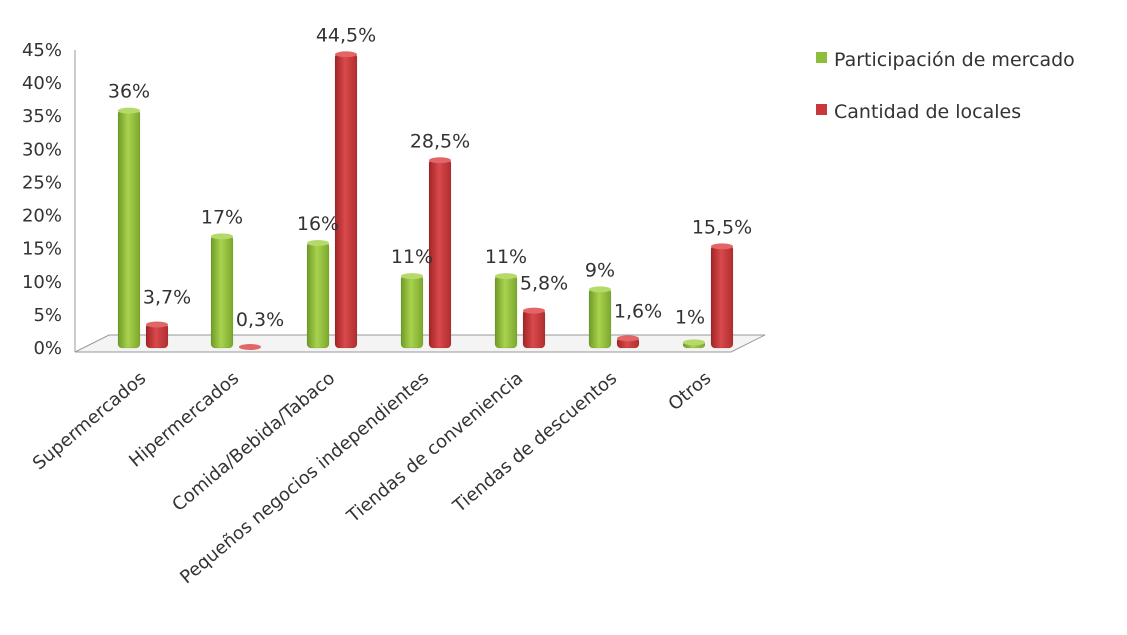 This screenshot has width=1127, height=635. Describe the element at coordinates (544, 284) in the screenshot. I see `data-label-cantidad: 5,8%` at that location.